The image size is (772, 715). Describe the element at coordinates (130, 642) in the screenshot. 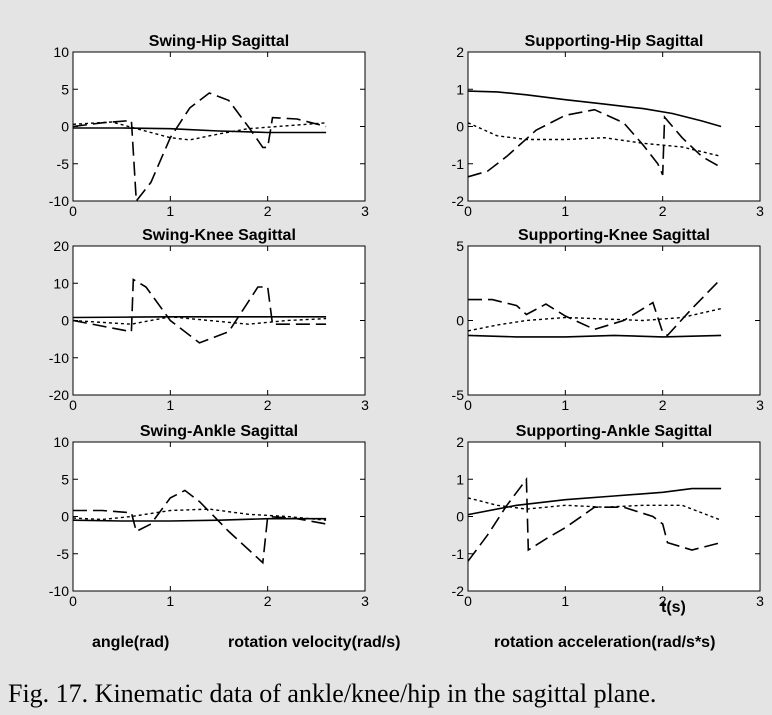

I see `legend-angle: angle(rad)` at that location.